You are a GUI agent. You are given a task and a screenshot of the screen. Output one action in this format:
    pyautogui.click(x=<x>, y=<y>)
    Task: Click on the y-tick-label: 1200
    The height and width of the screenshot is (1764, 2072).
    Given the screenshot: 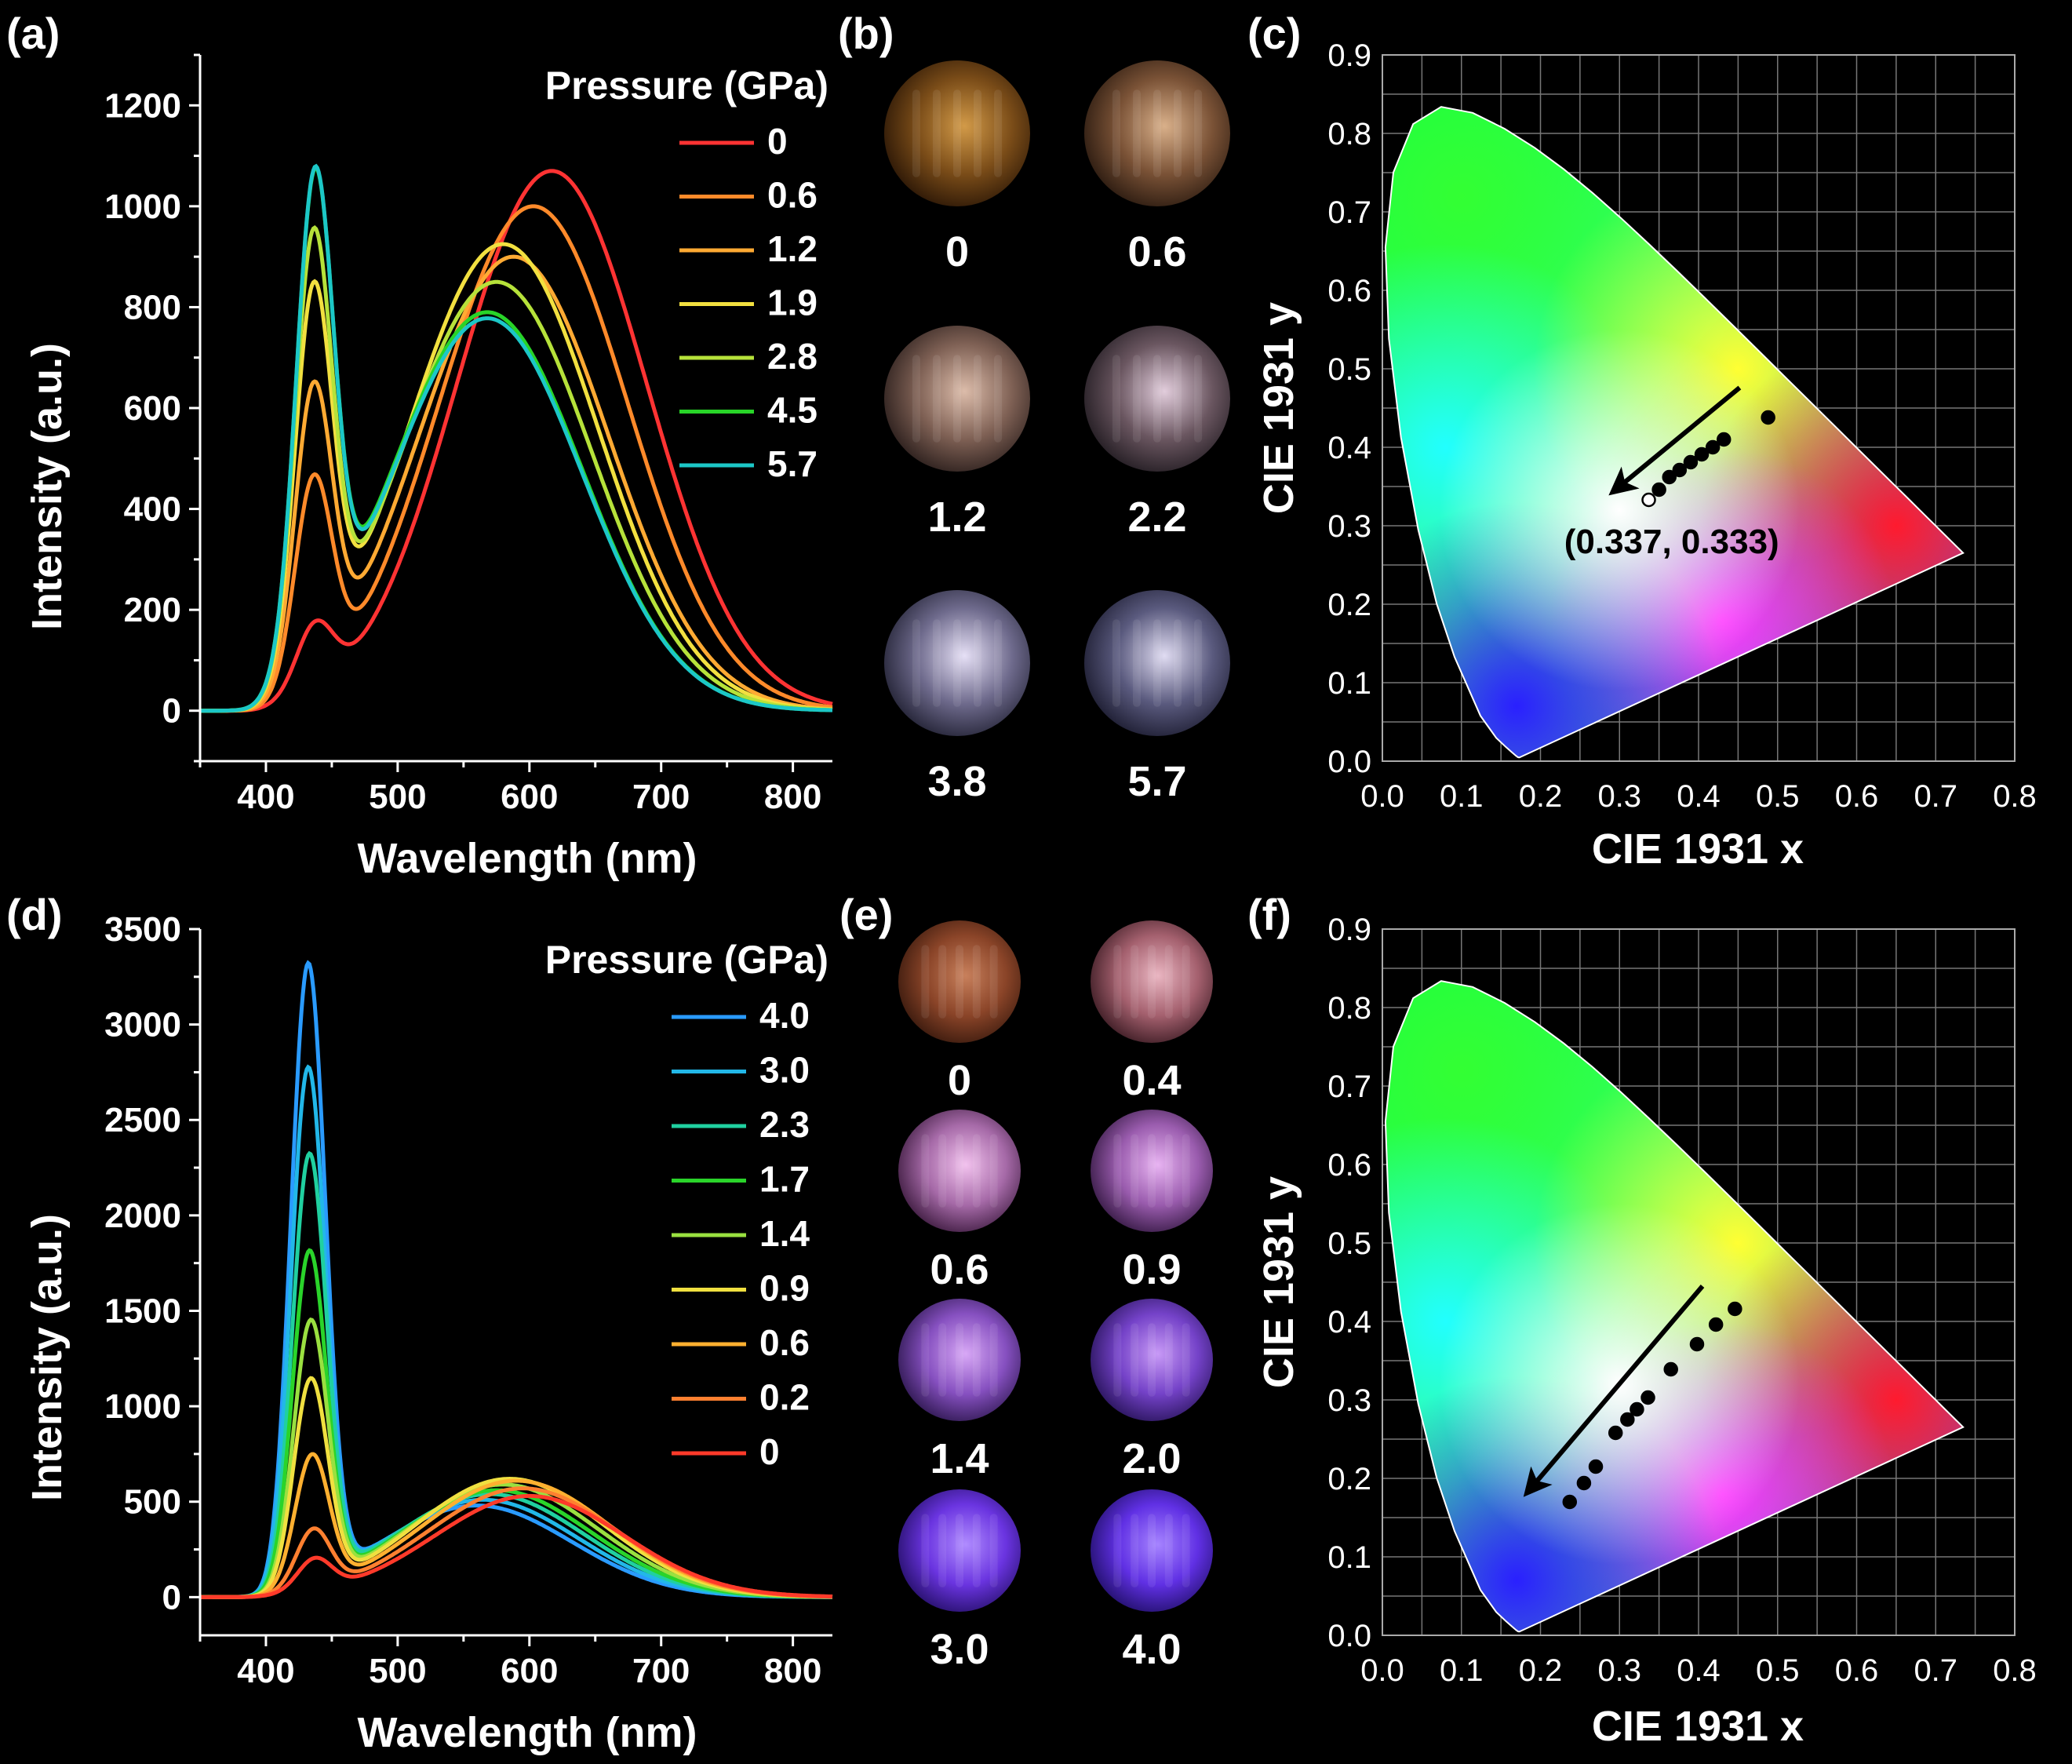 What is the action you would take?
    pyautogui.click(x=142, y=105)
    